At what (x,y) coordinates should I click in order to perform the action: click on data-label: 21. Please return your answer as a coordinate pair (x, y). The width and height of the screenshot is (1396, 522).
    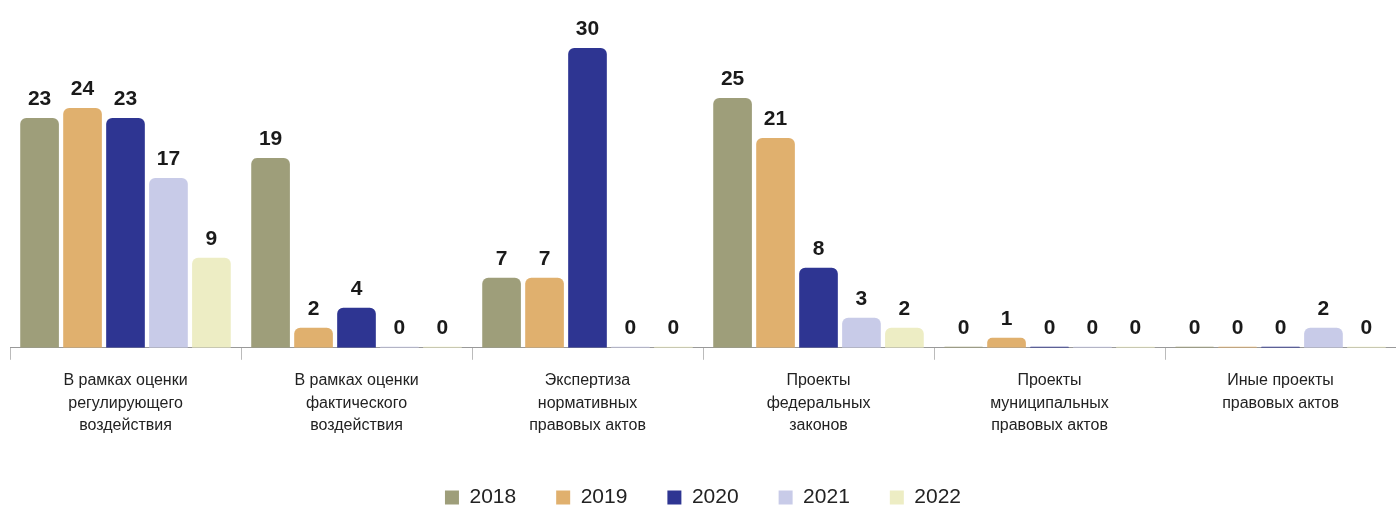
    Looking at the image, I should click on (775, 118).